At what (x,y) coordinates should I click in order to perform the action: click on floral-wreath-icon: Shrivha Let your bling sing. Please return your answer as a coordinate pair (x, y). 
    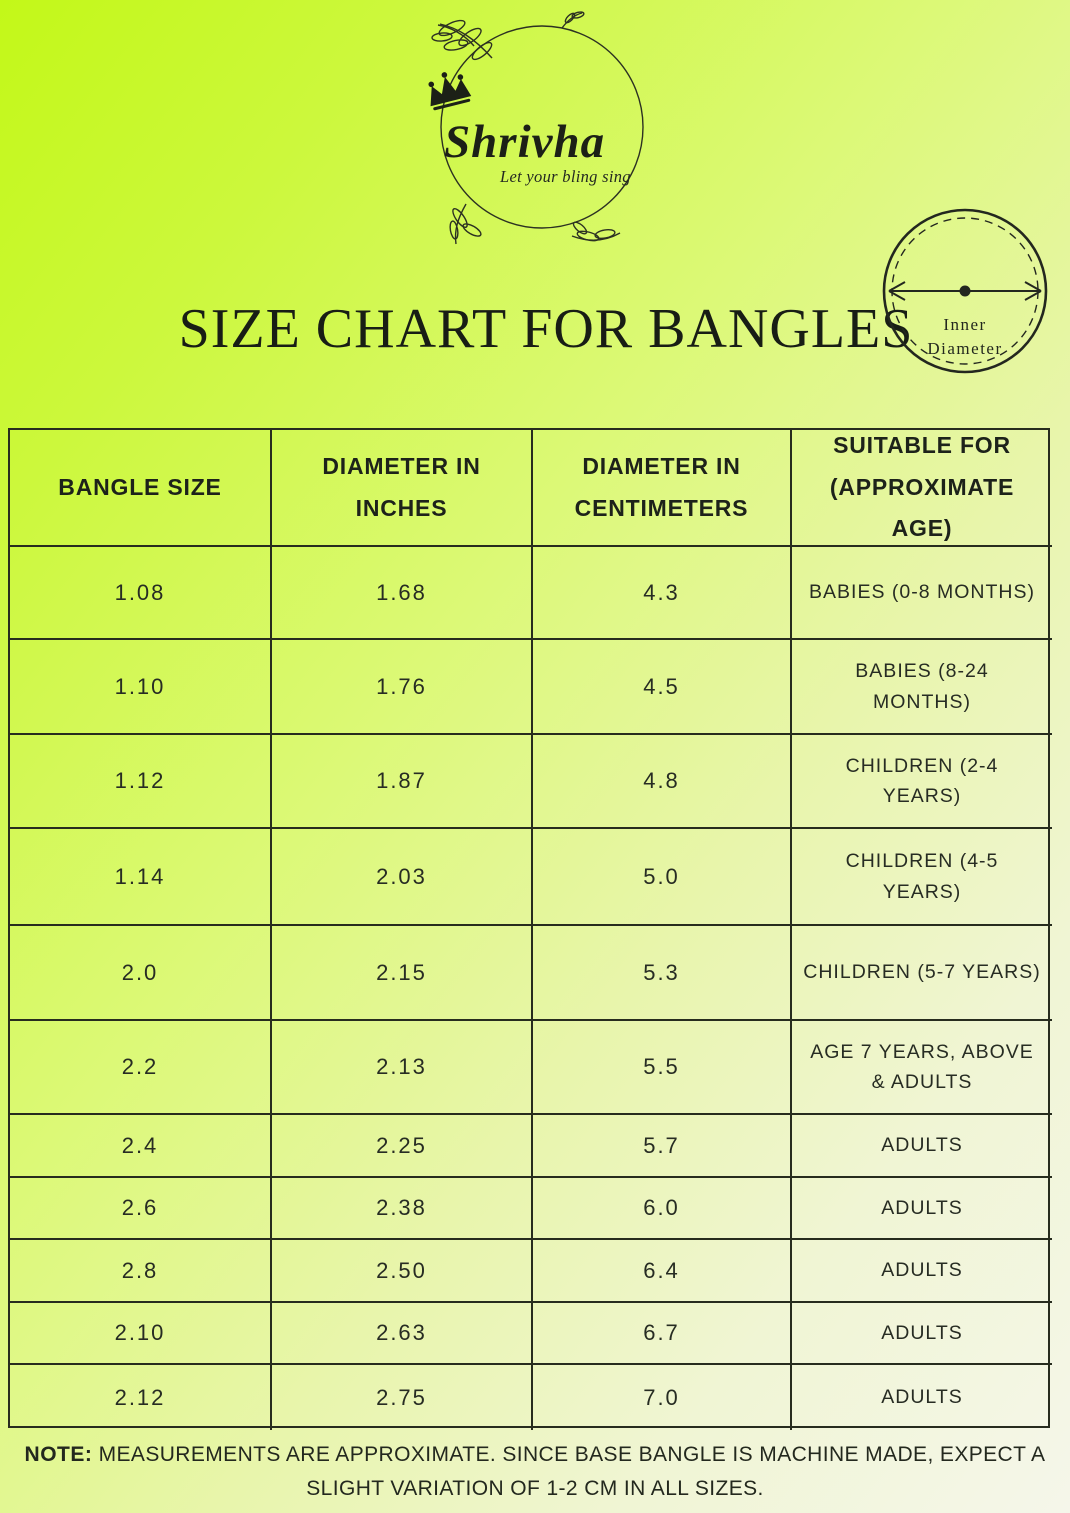
    Looking at the image, I should click on (536, 128).